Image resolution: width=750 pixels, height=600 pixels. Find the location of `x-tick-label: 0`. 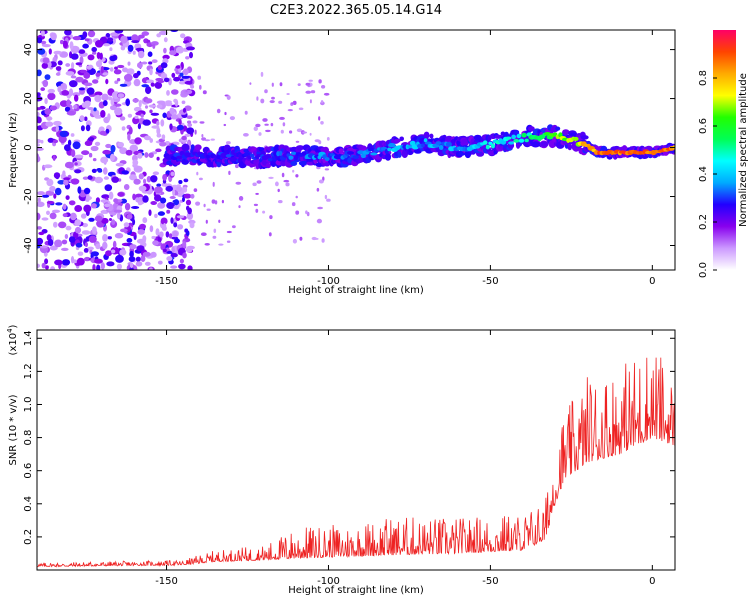

x-tick-label: 0 is located at coordinates (652, 281).